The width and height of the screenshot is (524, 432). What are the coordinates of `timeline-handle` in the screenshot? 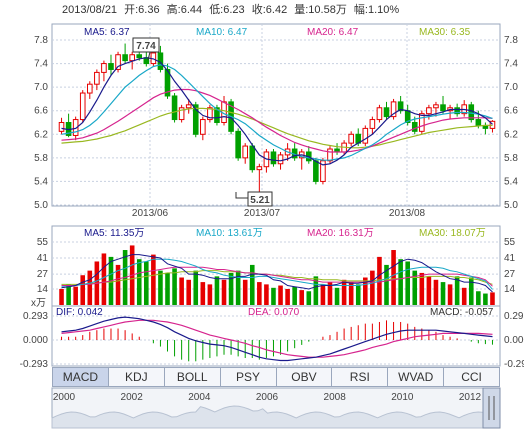 It's located at (491, 408).